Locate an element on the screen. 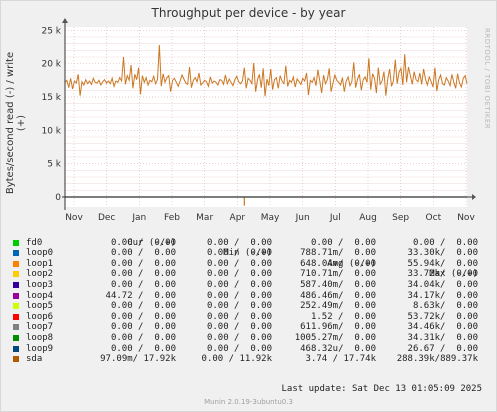  legend-header-cur: Cur (-/+) is located at coordinates (151, 242).